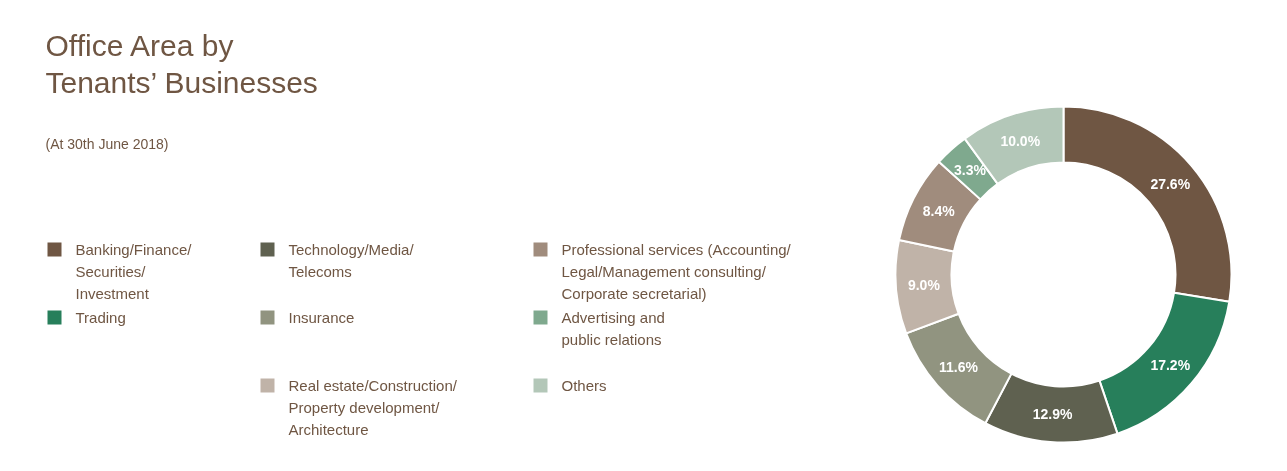 The height and width of the screenshot is (471, 1287). What do you see at coordinates (351, 260) in the screenshot?
I see `legend-label: Technology/Media/ Telecoms` at bounding box center [351, 260].